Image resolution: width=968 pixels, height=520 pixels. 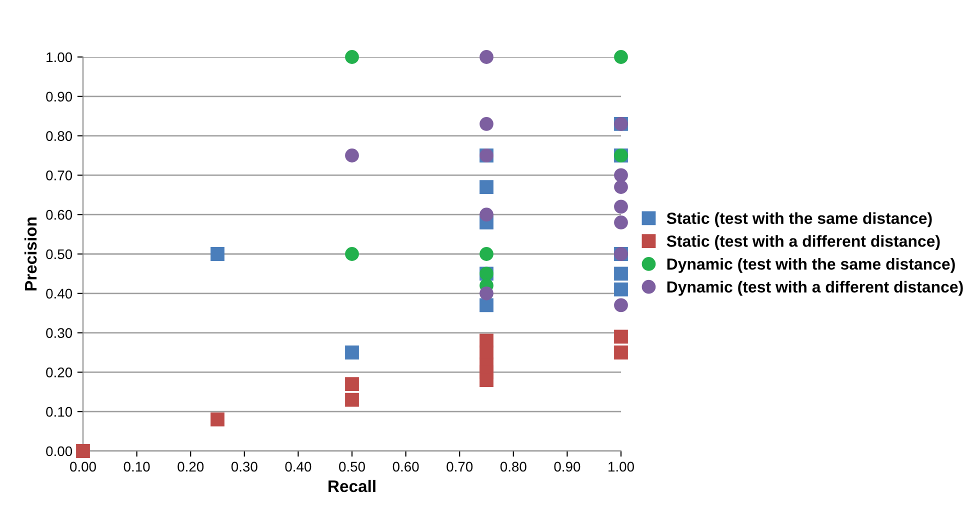 I want to click on y-tick-label: 0.00, so click(x=59, y=451).